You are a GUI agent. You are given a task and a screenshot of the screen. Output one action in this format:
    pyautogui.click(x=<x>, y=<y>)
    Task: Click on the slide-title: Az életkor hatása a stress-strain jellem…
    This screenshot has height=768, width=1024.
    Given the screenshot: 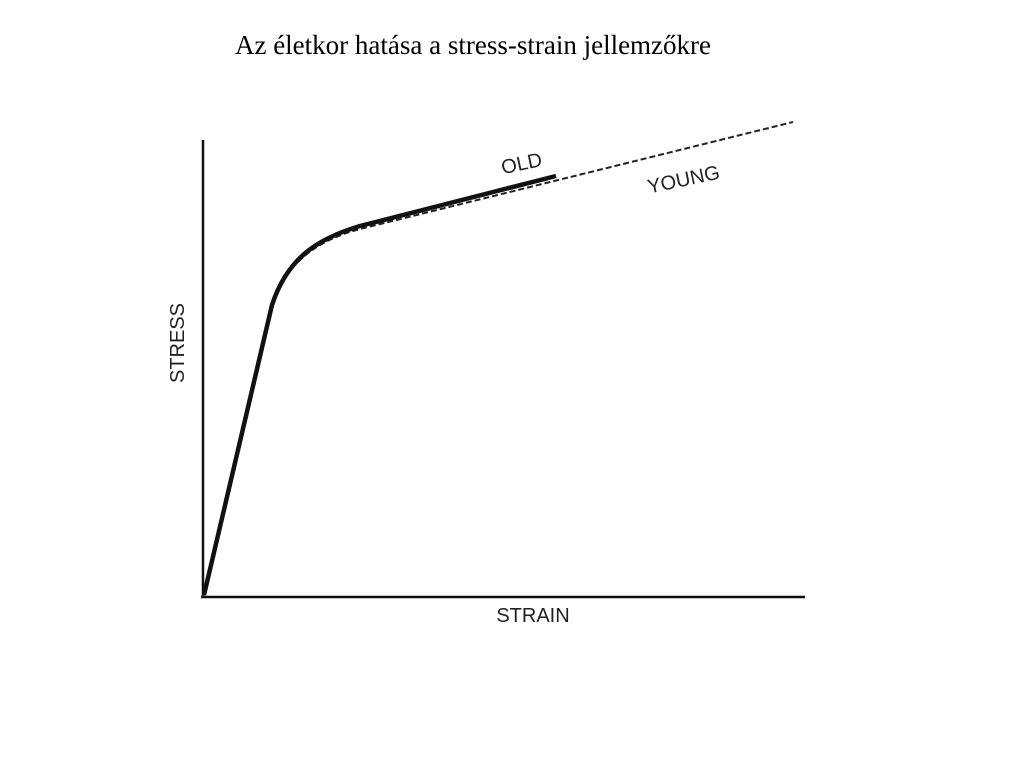 What is the action you would take?
    pyautogui.click(x=473, y=45)
    